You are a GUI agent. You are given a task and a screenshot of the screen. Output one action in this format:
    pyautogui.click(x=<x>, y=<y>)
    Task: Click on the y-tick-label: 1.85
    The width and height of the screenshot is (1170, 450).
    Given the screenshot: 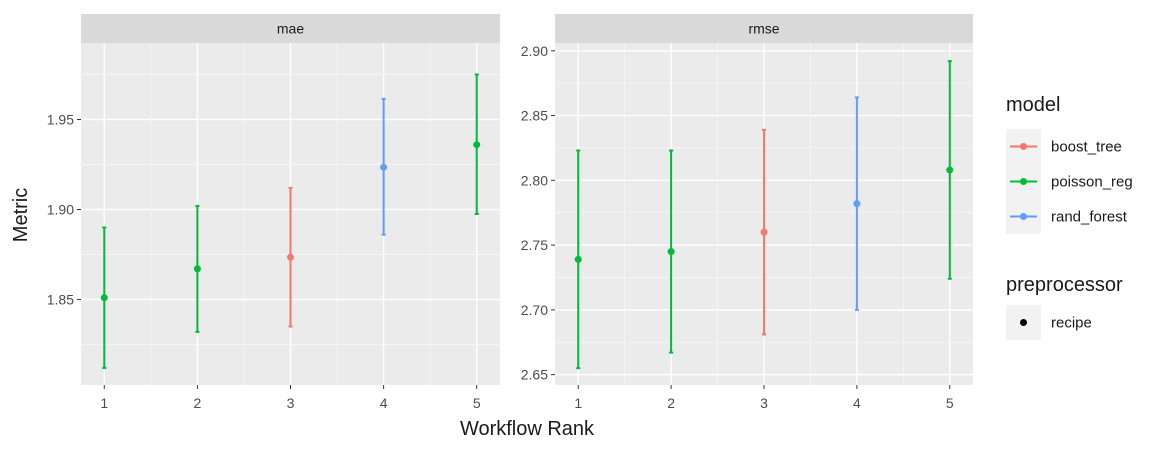 What is the action you would take?
    pyautogui.click(x=60, y=300)
    